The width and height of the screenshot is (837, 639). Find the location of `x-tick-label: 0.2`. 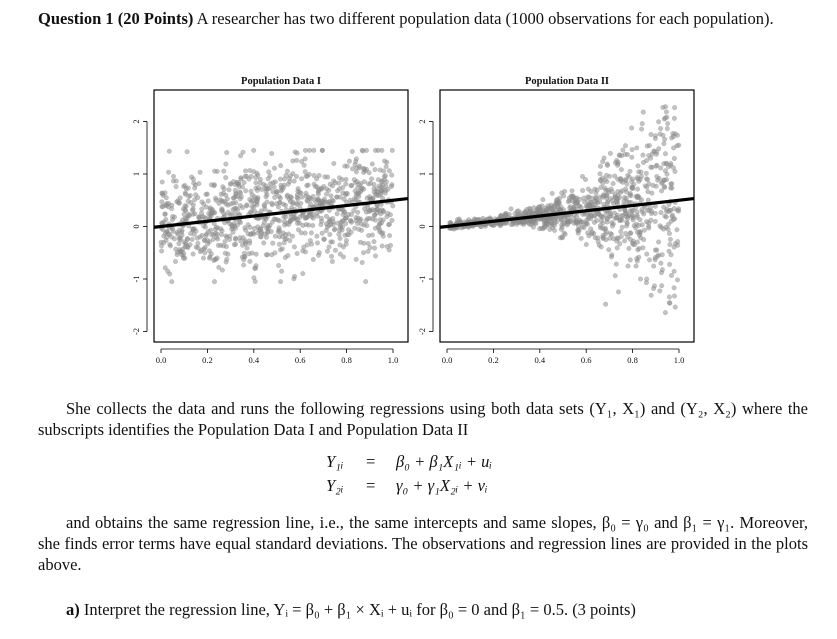

x-tick-label: 0.2 is located at coordinates (207, 360).